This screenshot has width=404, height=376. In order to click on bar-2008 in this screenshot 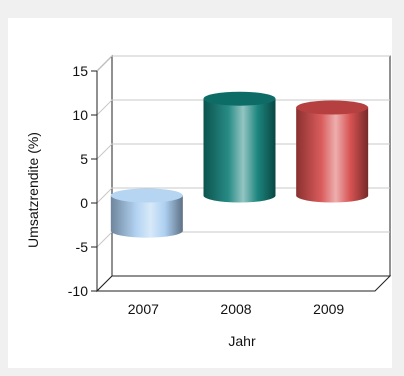, I will do `click(239, 147)`.